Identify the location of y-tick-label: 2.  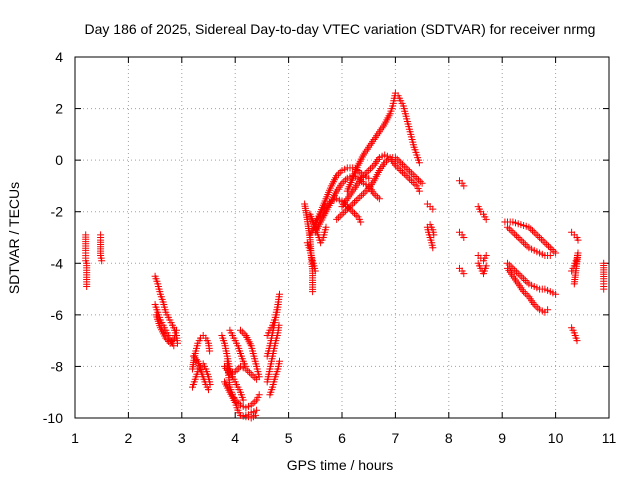
(59, 109).